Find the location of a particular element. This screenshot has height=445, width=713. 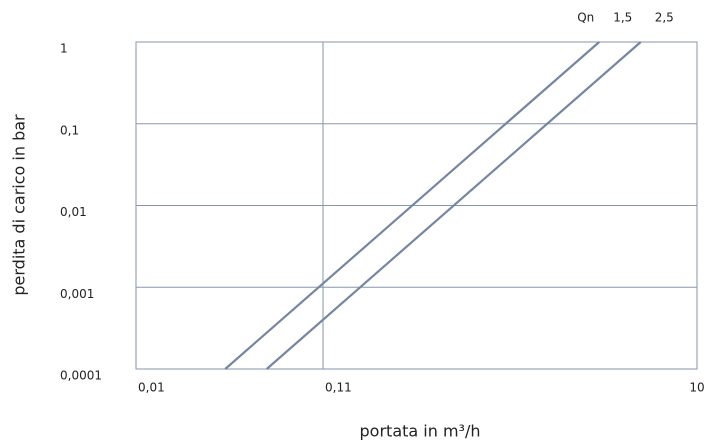

x-tick-label: 0,01 is located at coordinates (151, 388).